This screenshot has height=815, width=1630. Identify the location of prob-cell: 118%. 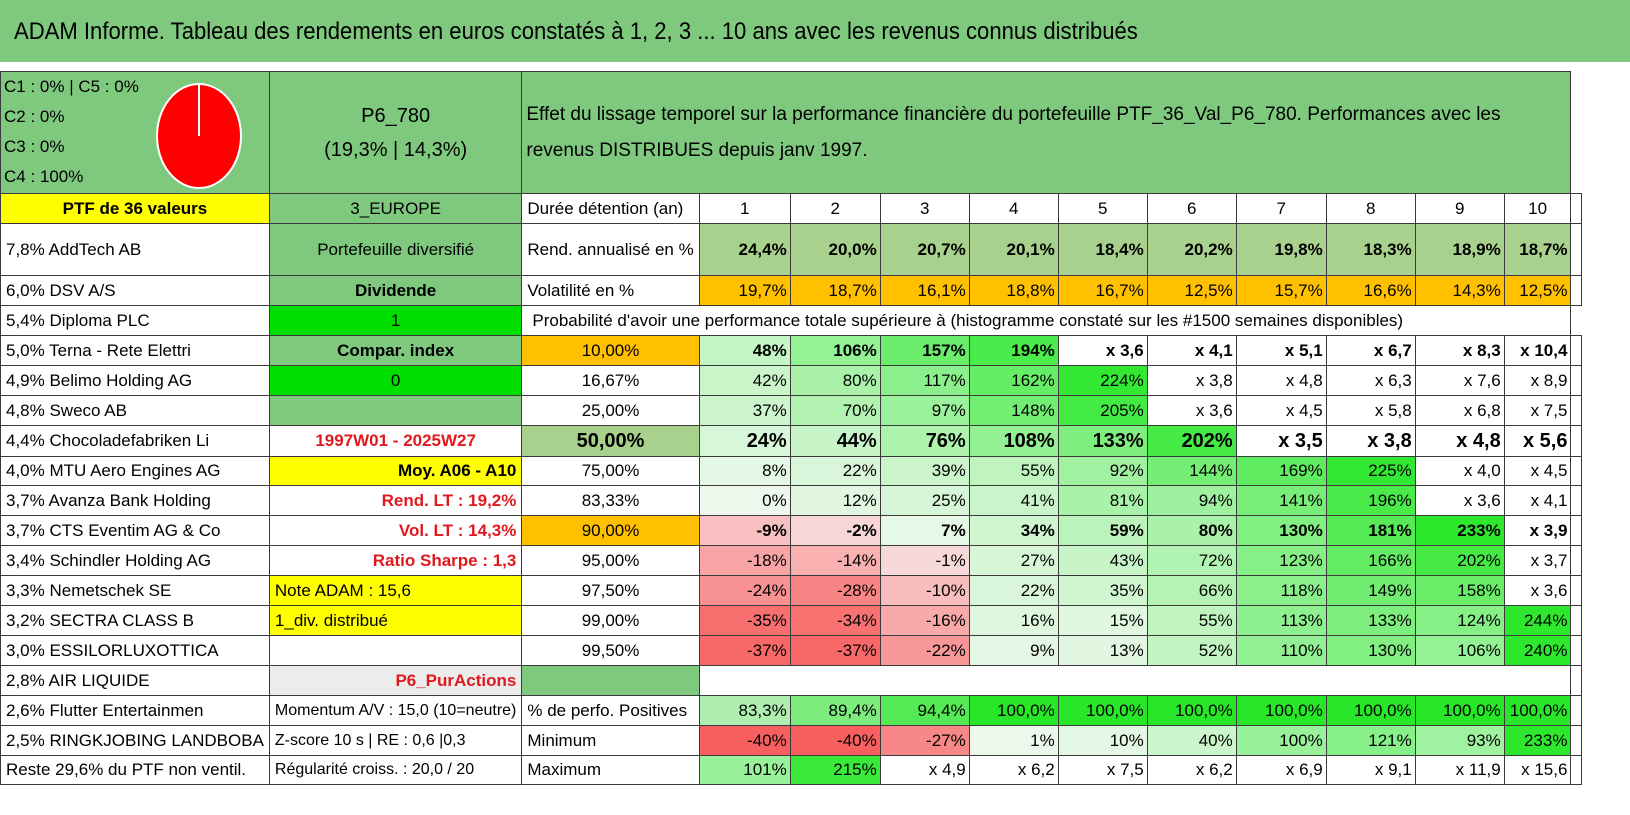
(1281, 590).